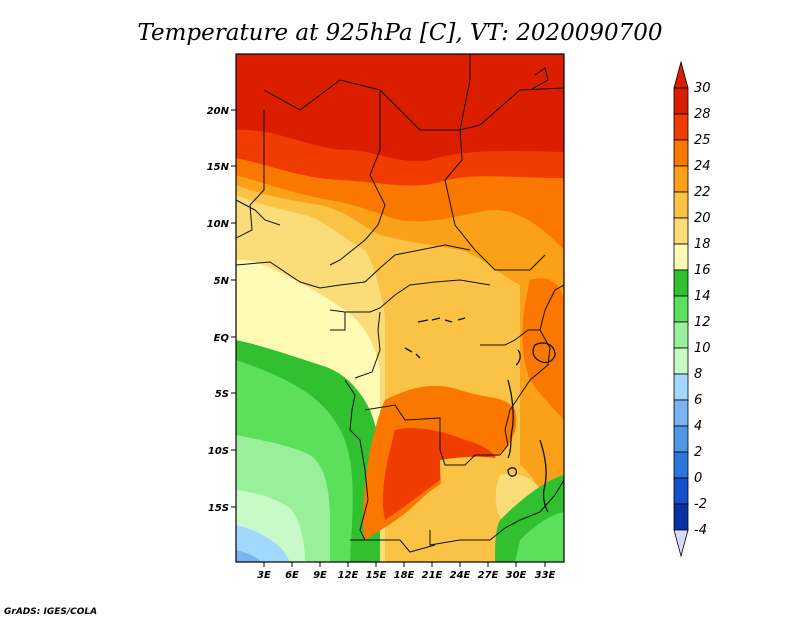  I want to click on colorbar-label: 18, so click(702, 244).